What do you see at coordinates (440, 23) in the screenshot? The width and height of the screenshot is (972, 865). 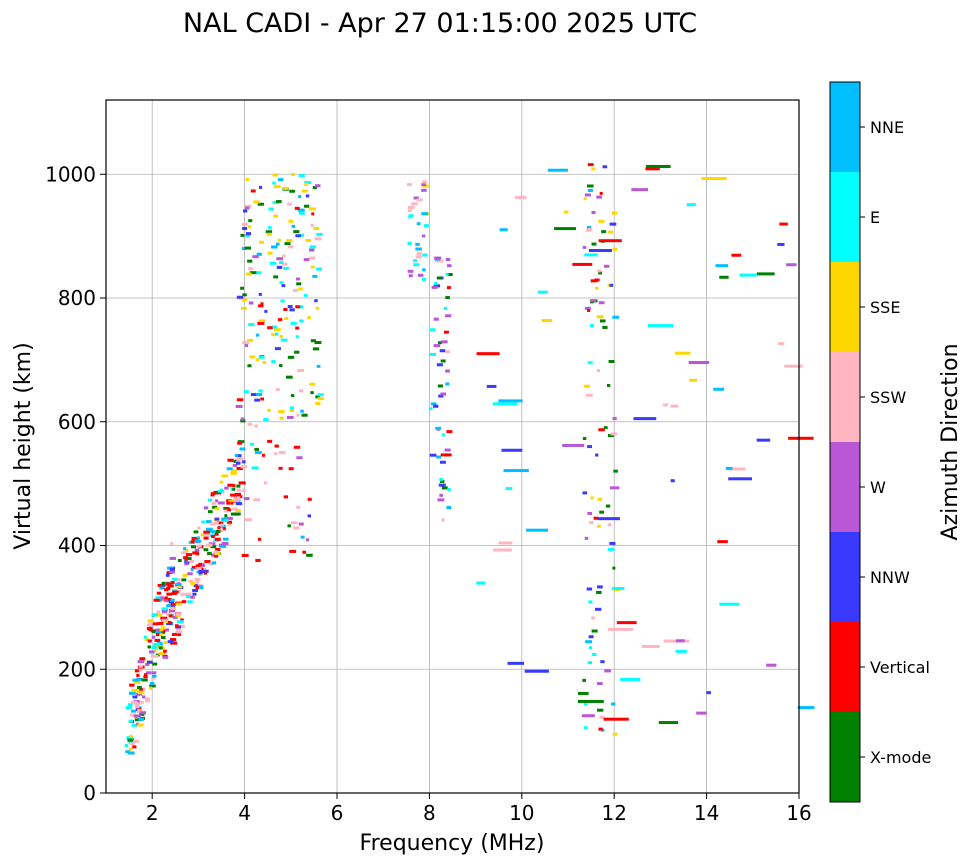 I see `chart-title: NAL CADI - Apr 27 01:15:00 2025 UTC` at bounding box center [440, 23].